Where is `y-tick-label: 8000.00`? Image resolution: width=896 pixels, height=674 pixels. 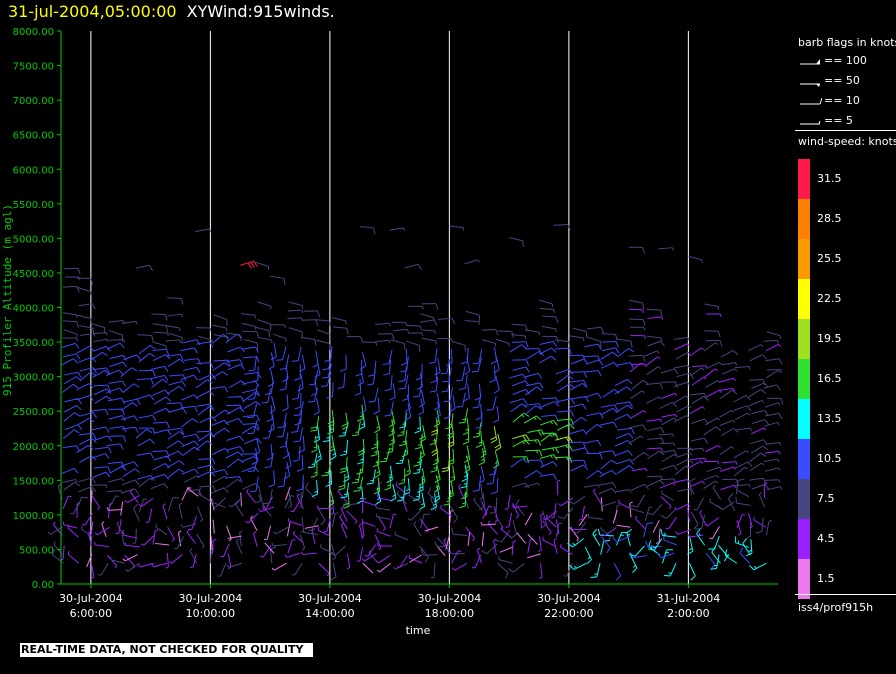 y-tick-label: 8000.00 is located at coordinates (33, 32).